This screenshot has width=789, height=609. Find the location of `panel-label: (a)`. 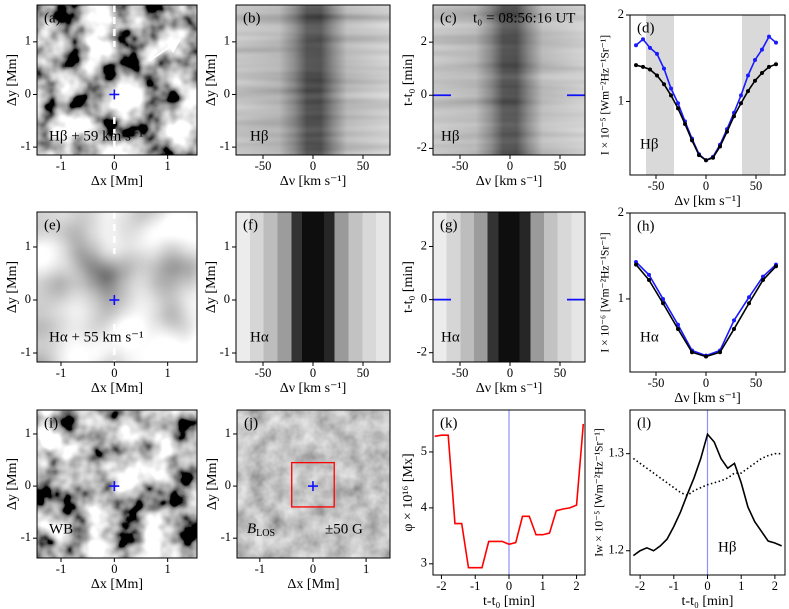

panel-label: (a) is located at coordinates (52, 18).